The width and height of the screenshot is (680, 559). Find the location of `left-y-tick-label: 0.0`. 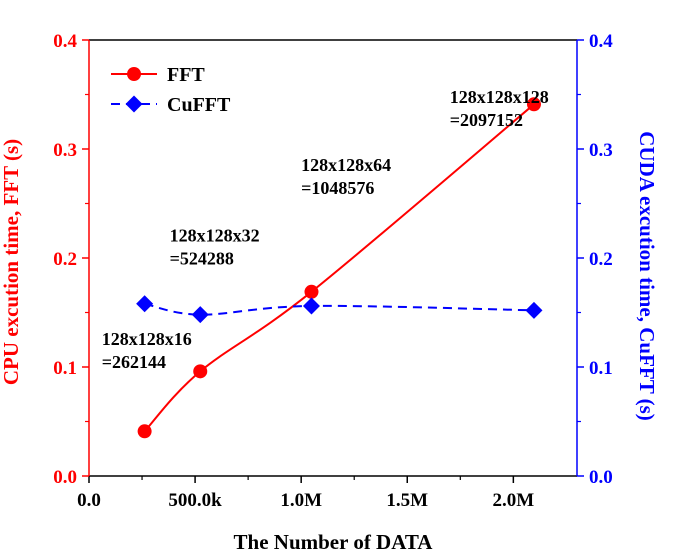

left-y-tick-label: 0.0 is located at coordinates (65, 477).